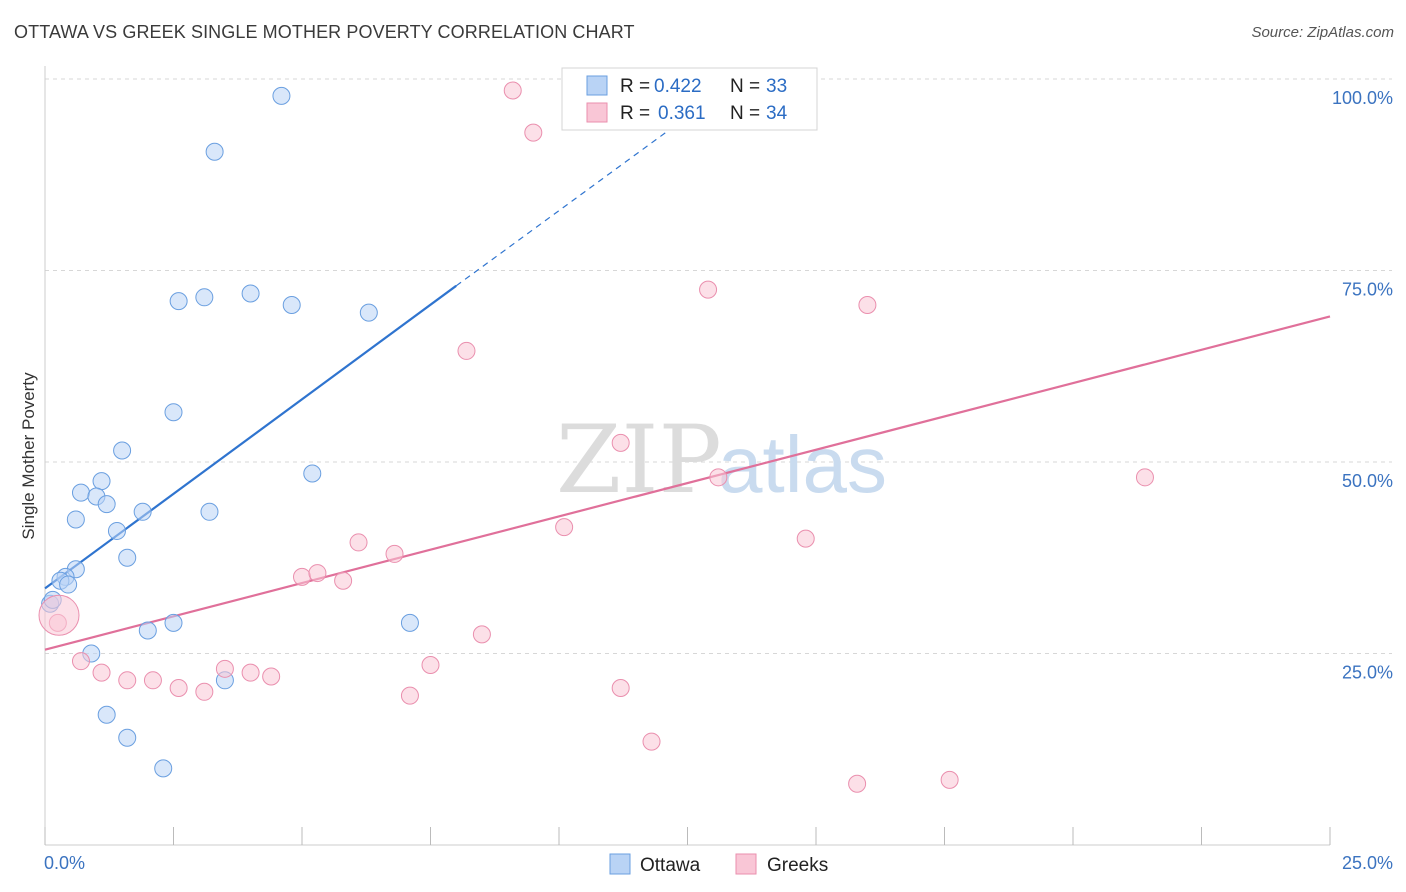 Image resolution: width=1406 pixels, height=892 pixels. Describe the element at coordinates (670, 865) in the screenshot. I see `bottom-legend-label-ottawa: Ottawa` at that location.